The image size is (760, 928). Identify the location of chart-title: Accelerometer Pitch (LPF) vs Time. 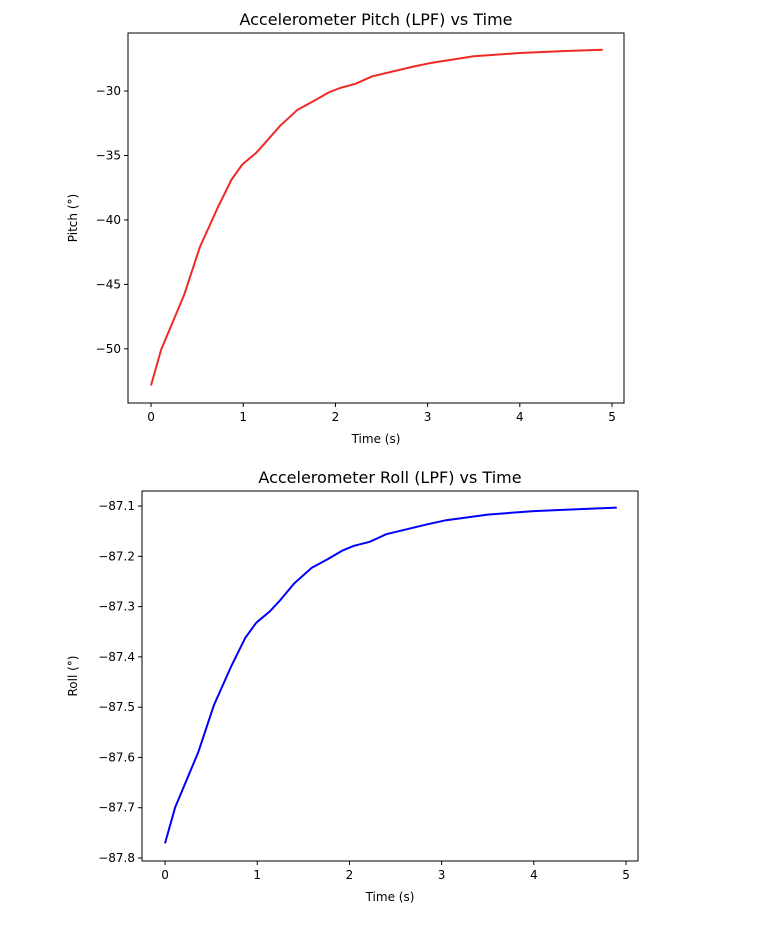
(375, 19).